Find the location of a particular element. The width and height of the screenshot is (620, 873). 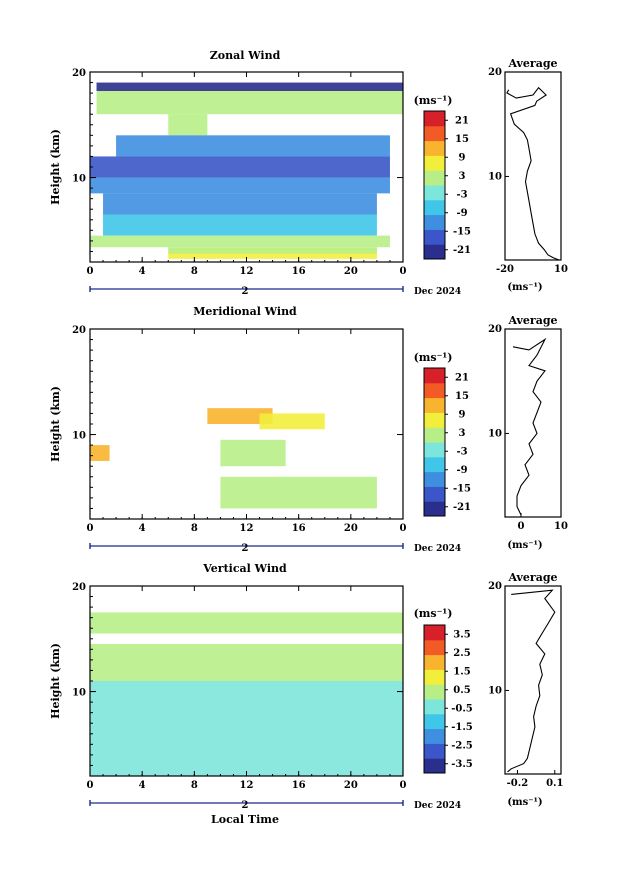

average-x-tick-label: 10 is located at coordinates (561, 526).